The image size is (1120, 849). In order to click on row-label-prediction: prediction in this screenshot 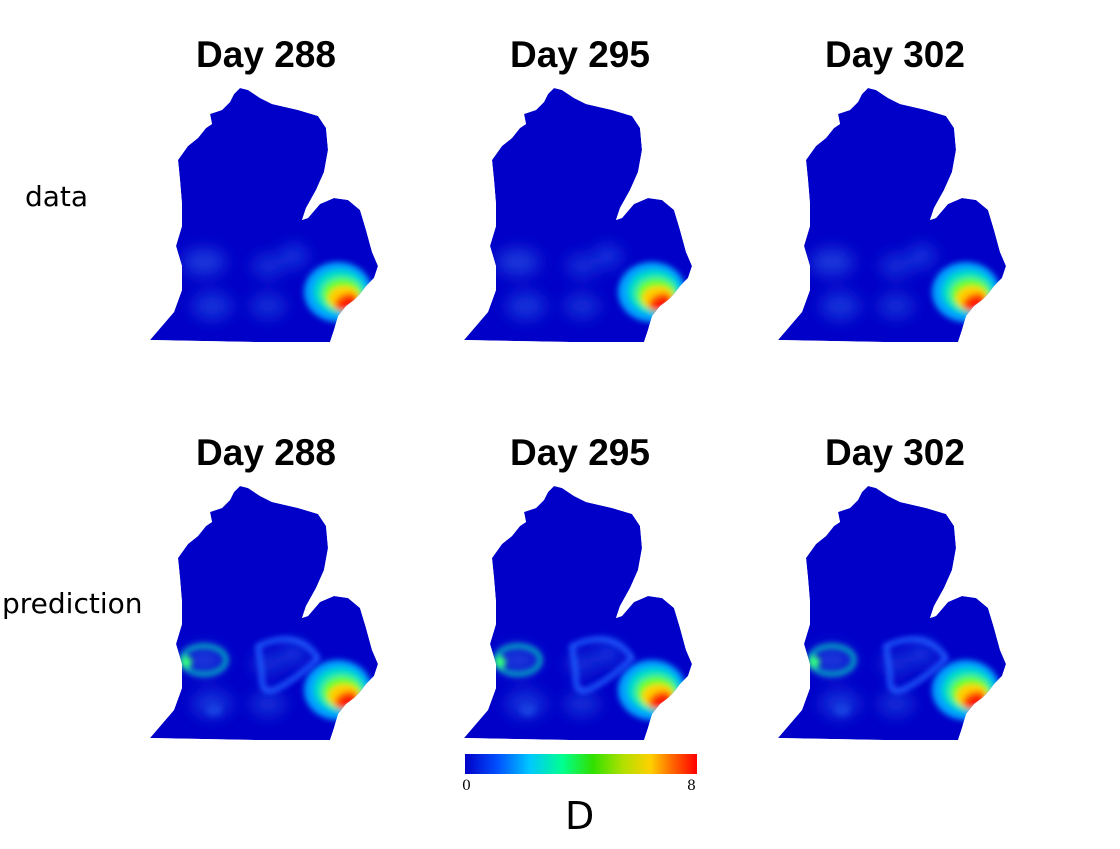, I will do `click(72, 603)`.